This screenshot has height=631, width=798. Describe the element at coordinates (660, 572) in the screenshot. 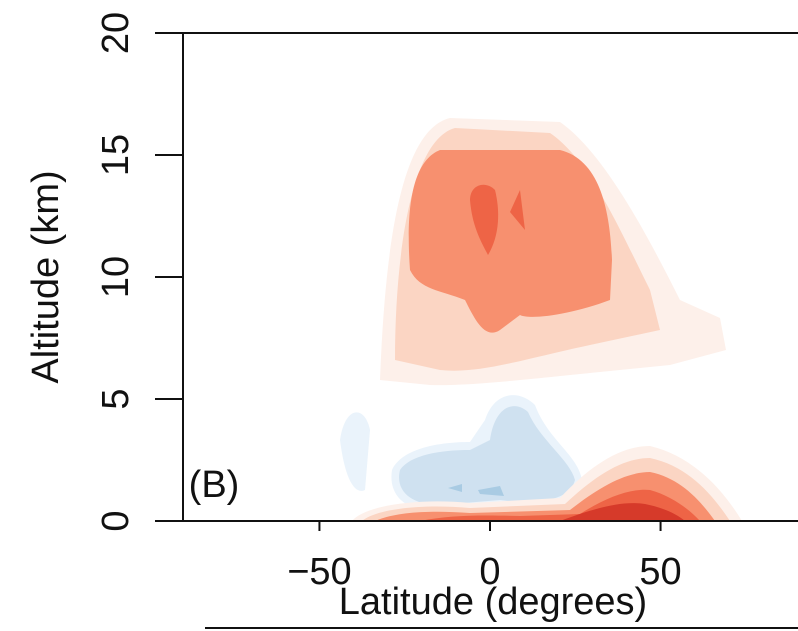

I see `x-tick-label: 50` at that location.